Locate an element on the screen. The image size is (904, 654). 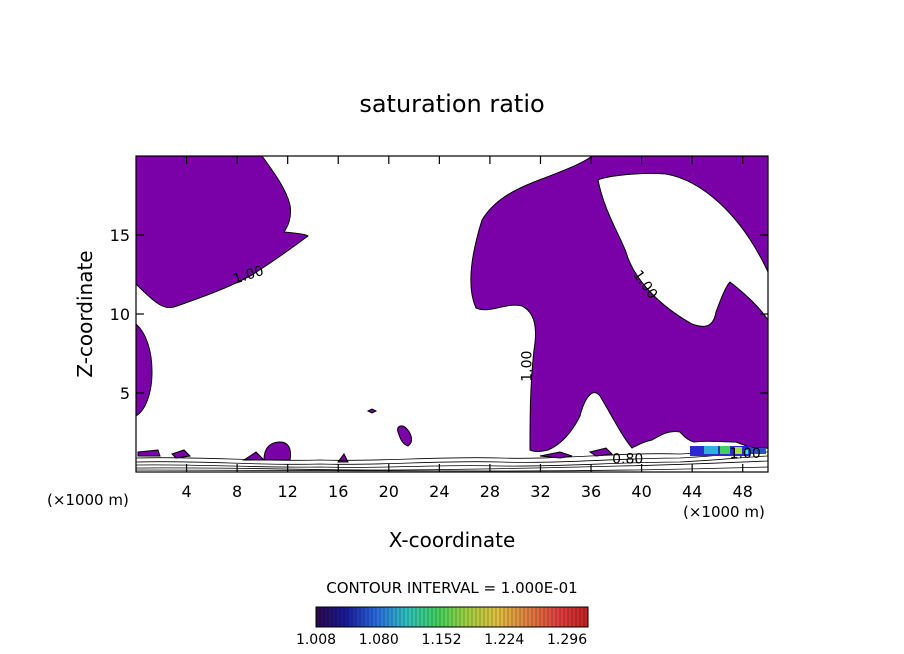
region-right is located at coordinates (619, 304).